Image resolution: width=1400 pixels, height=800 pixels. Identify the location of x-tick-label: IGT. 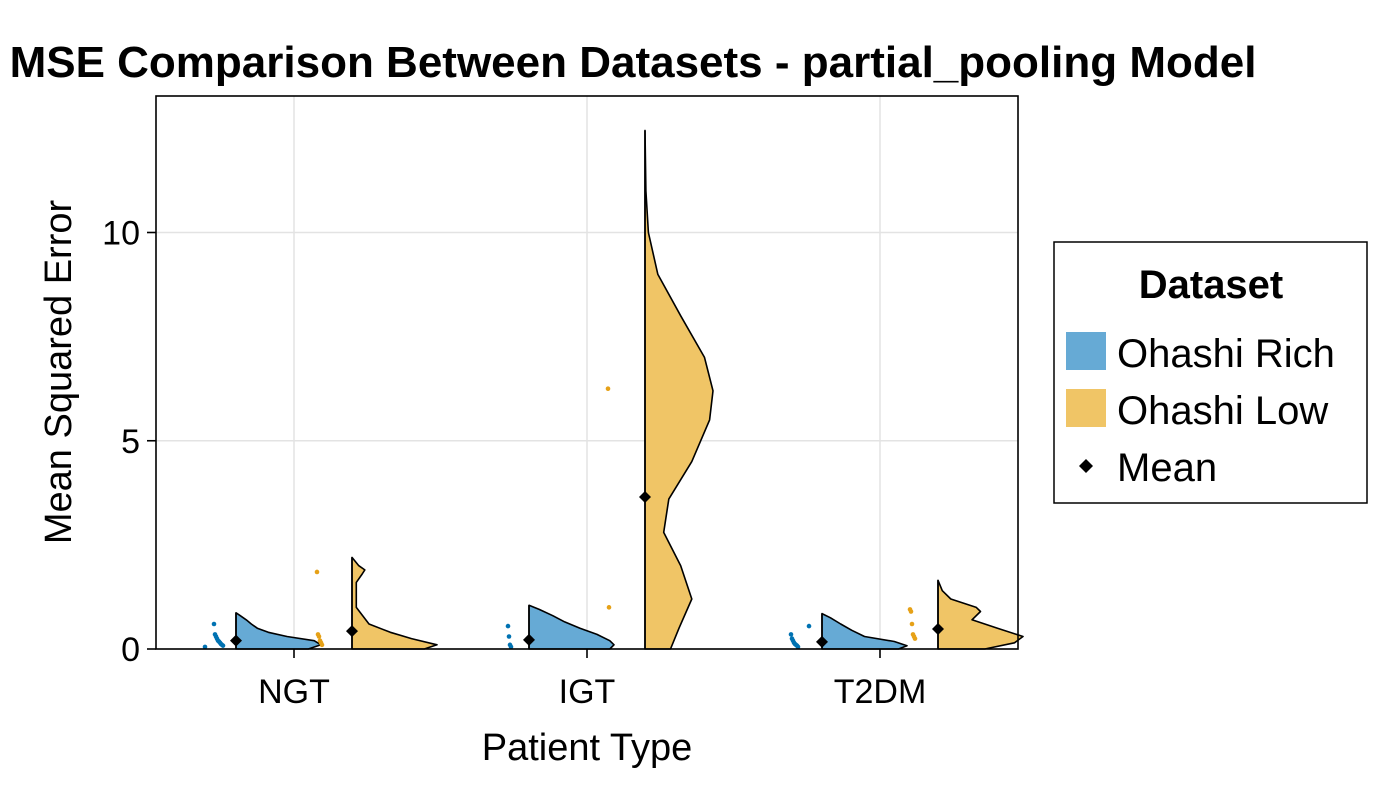
(587, 692).